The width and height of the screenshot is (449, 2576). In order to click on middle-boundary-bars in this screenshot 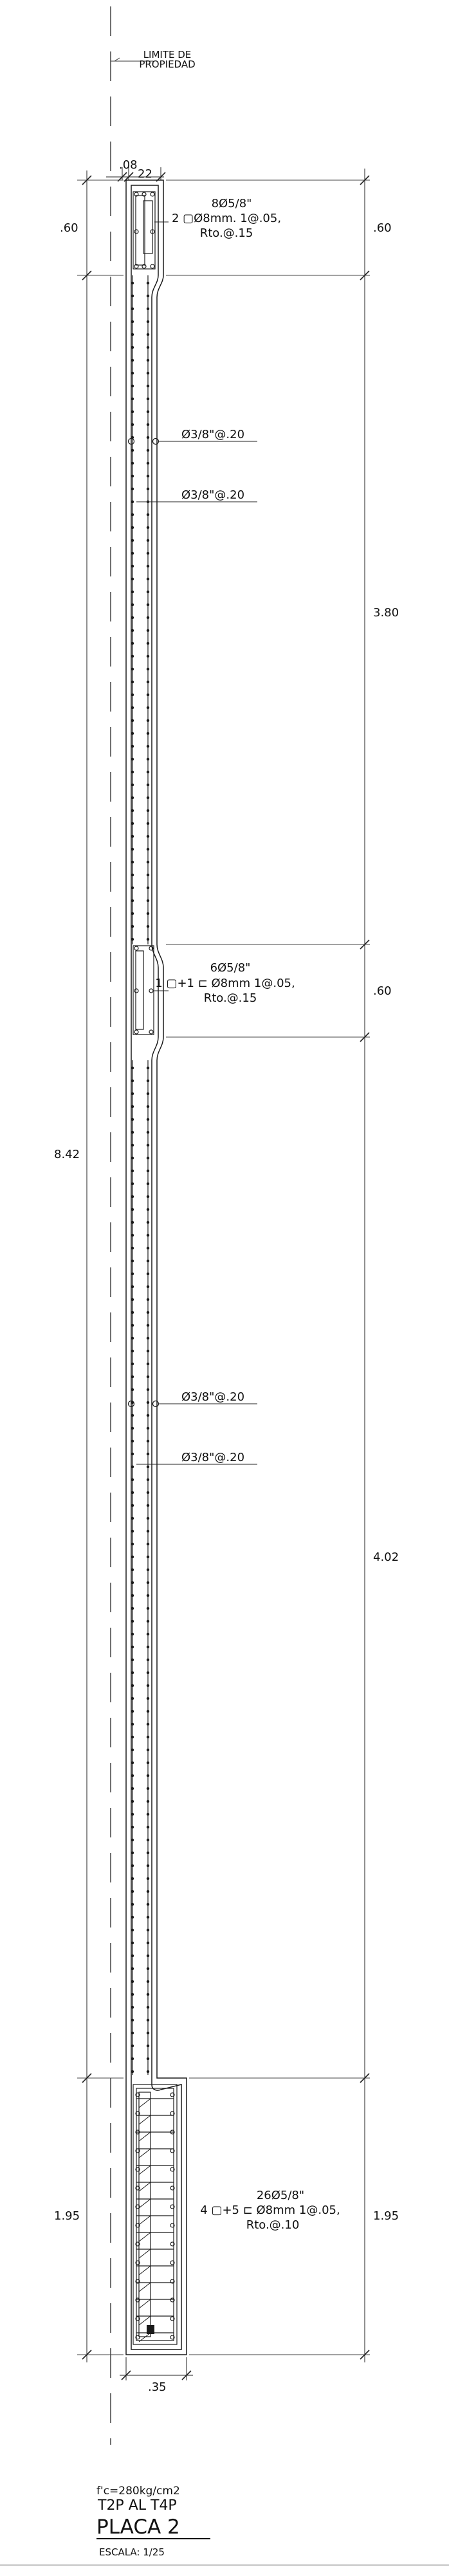, I will do `click(144, 990)`.